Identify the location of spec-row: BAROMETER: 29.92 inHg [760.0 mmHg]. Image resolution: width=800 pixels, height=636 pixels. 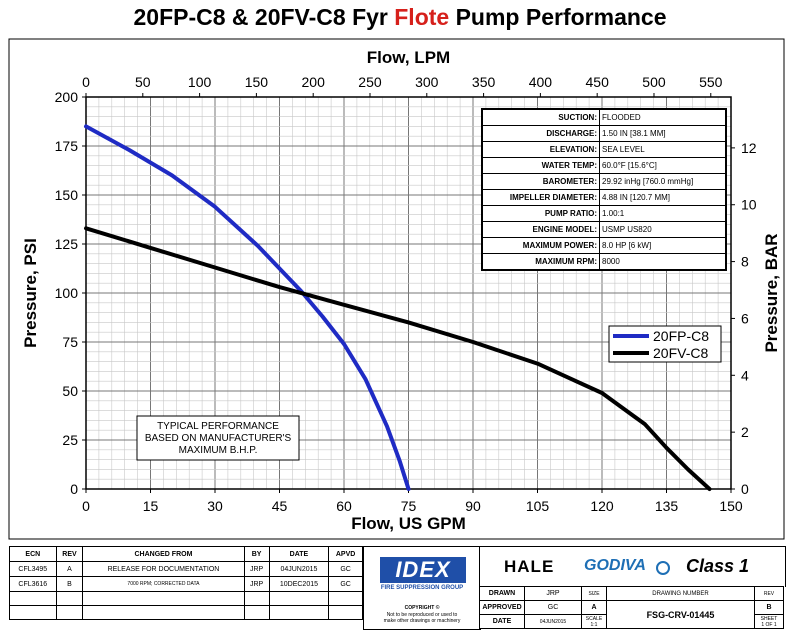
(604, 181).